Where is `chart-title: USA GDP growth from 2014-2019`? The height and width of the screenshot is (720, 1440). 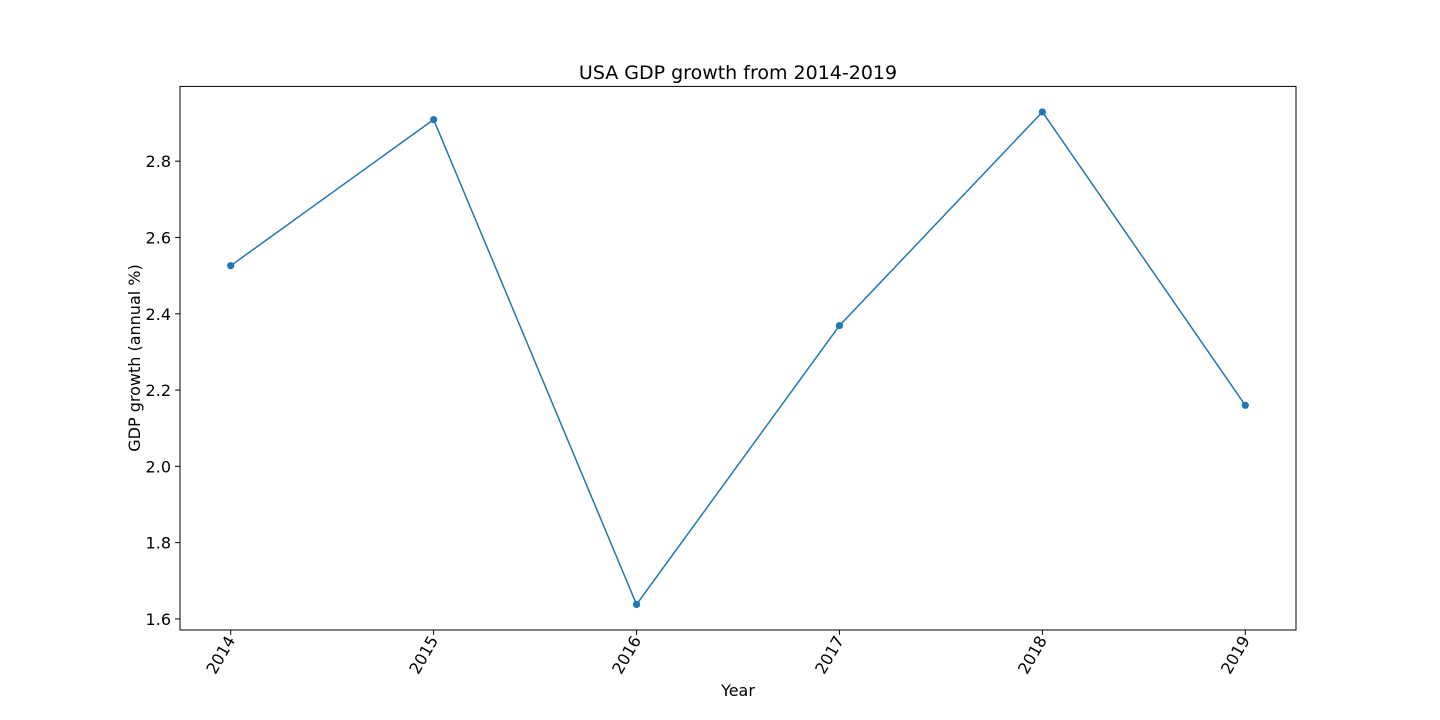 chart-title: USA GDP growth from 2014-2019 is located at coordinates (738, 73).